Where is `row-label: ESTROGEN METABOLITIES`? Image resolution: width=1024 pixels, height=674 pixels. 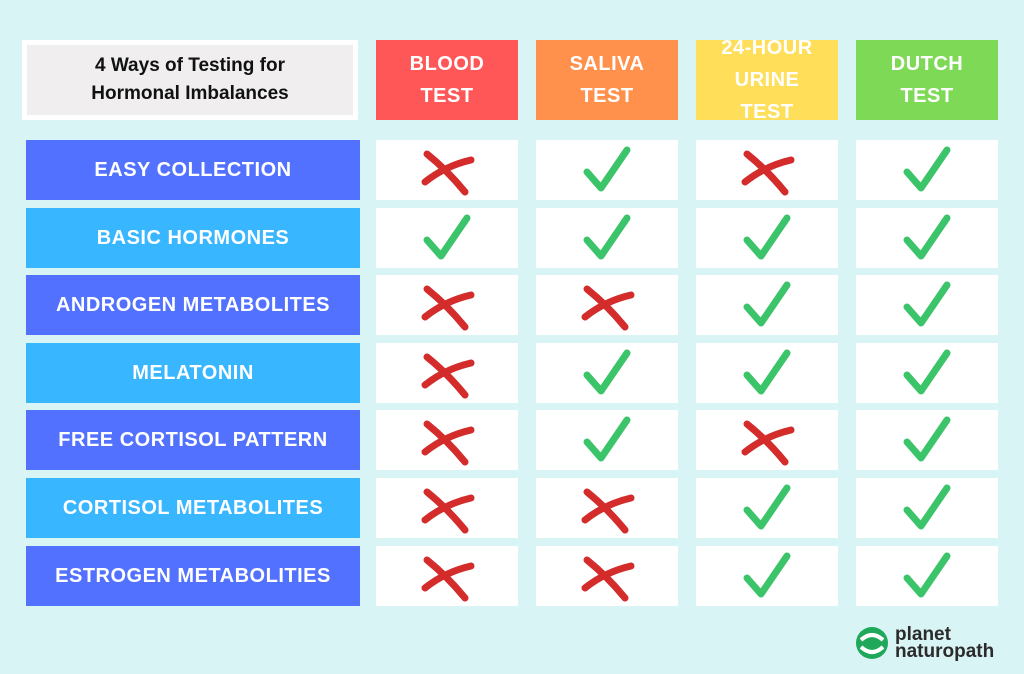 row-label: ESTROGEN METABOLITIES is located at coordinates (193, 576).